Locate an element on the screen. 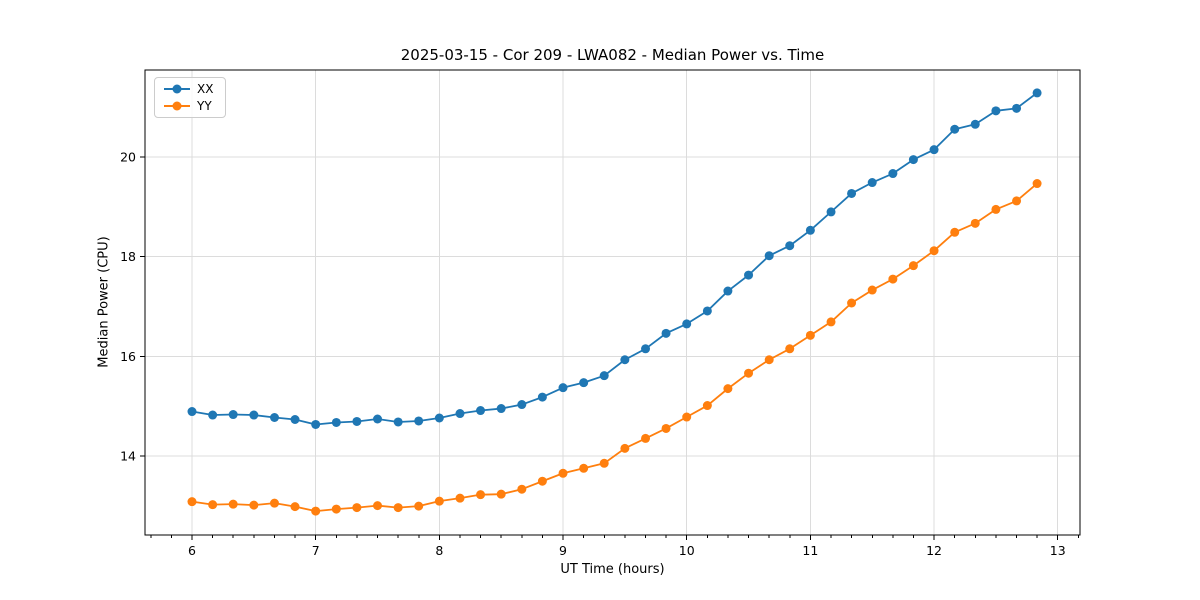  legend-item-yy: YY is located at coordinates (188, 106).